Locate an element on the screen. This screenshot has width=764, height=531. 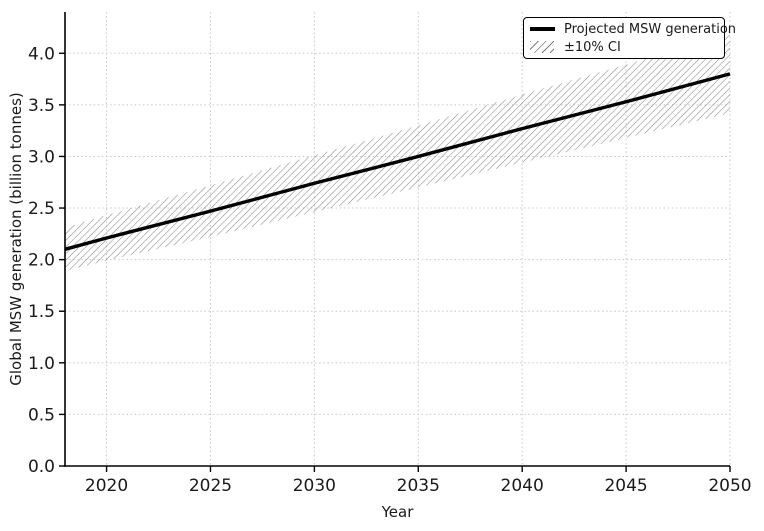
legend: Projected MSW generation ±10% CI is located at coordinates (629, 38).